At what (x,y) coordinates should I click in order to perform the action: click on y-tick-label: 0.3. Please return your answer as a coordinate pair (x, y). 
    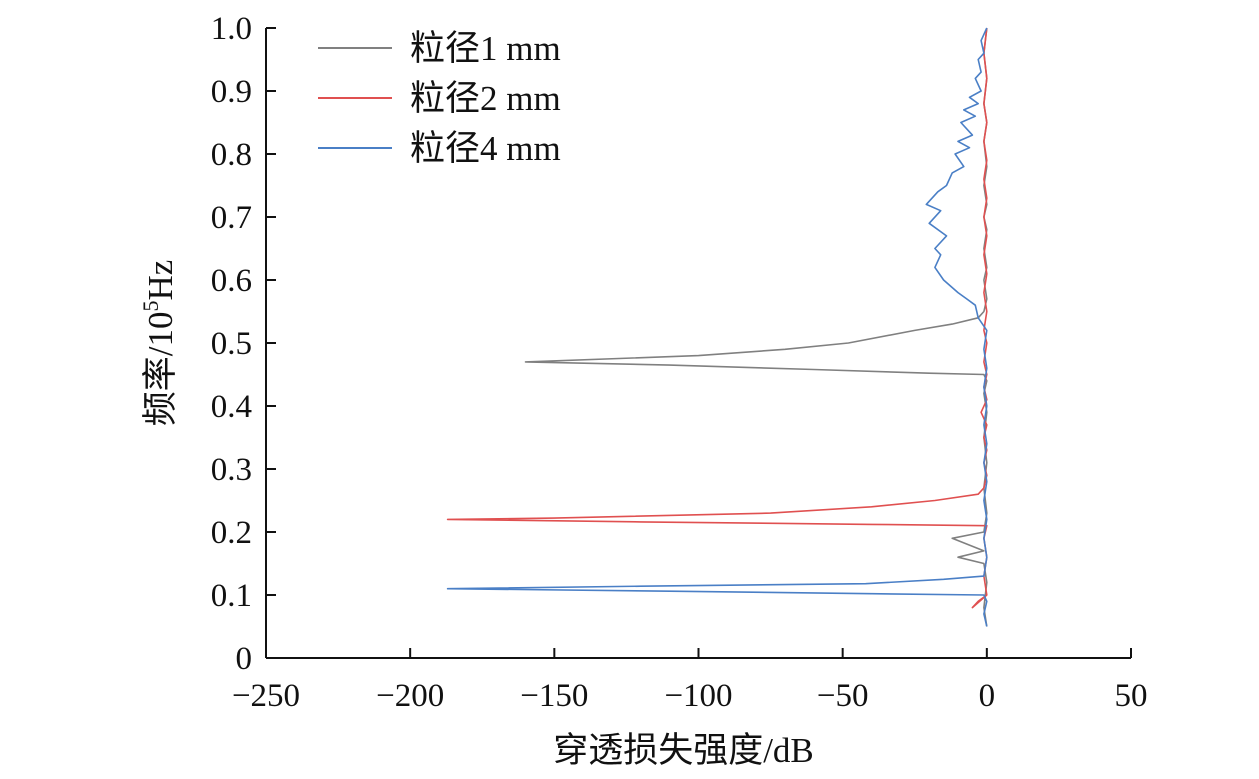
    Looking at the image, I should click on (231, 470).